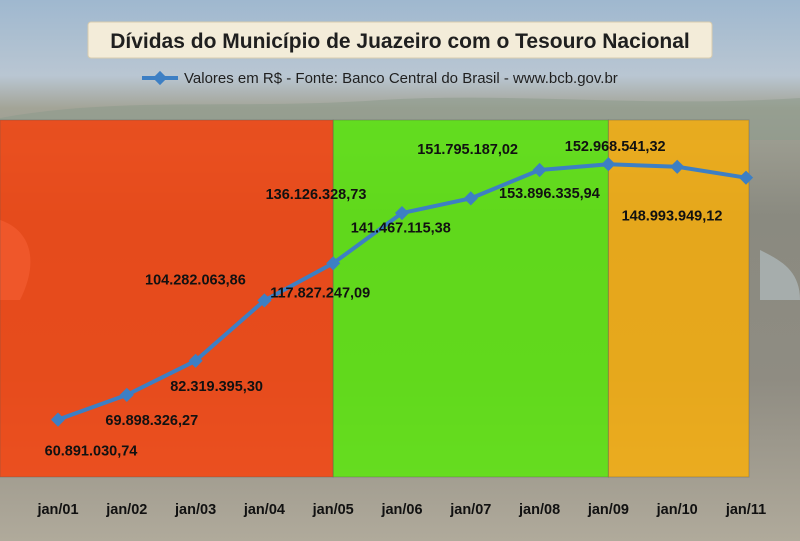  What do you see at coordinates (745, 510) in the screenshot?
I see `x-tick-label: jan/11` at bounding box center [745, 510].